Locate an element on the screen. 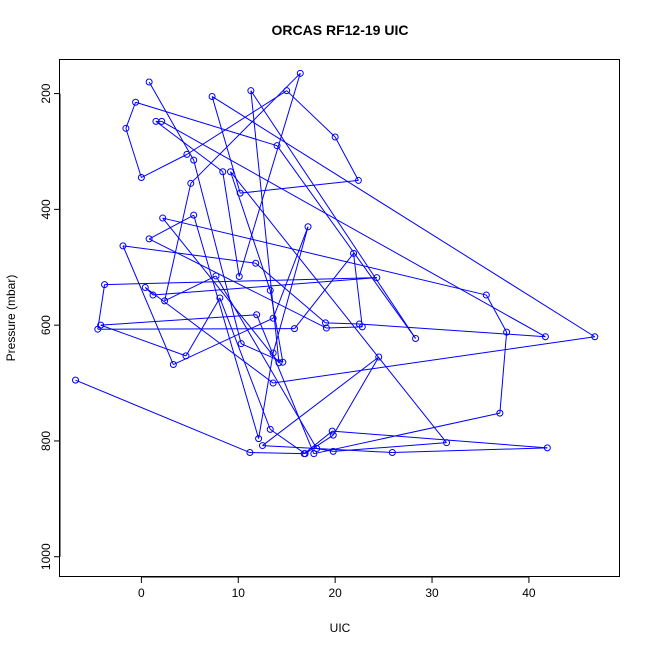 The image size is (650, 650). y-tick-label: 200 is located at coordinates (46, 93).